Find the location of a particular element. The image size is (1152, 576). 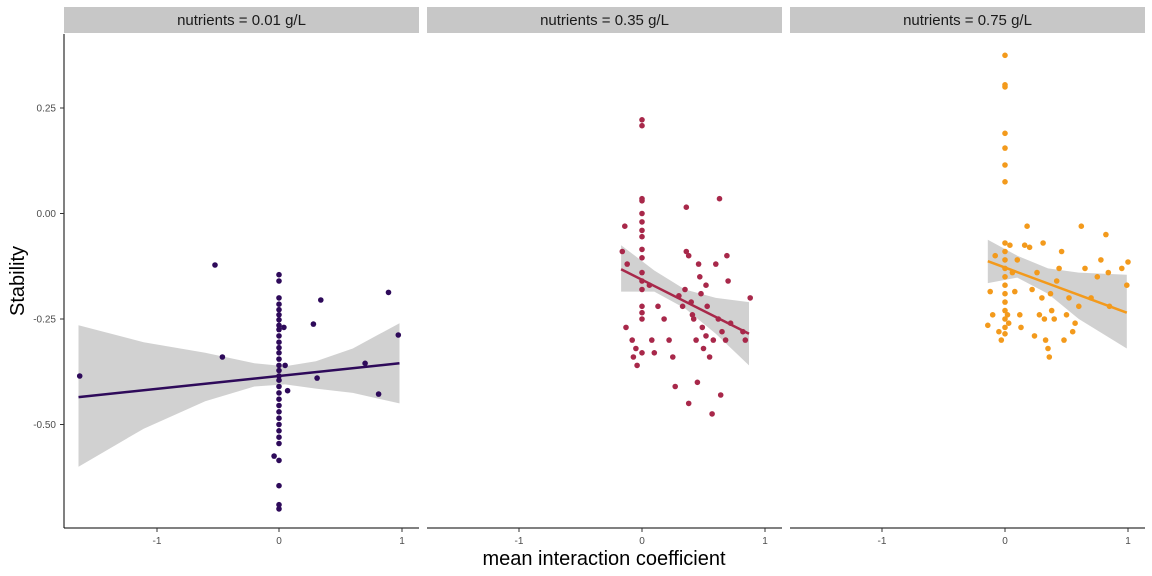

x-tick-label: 0 is located at coordinates (642, 541).